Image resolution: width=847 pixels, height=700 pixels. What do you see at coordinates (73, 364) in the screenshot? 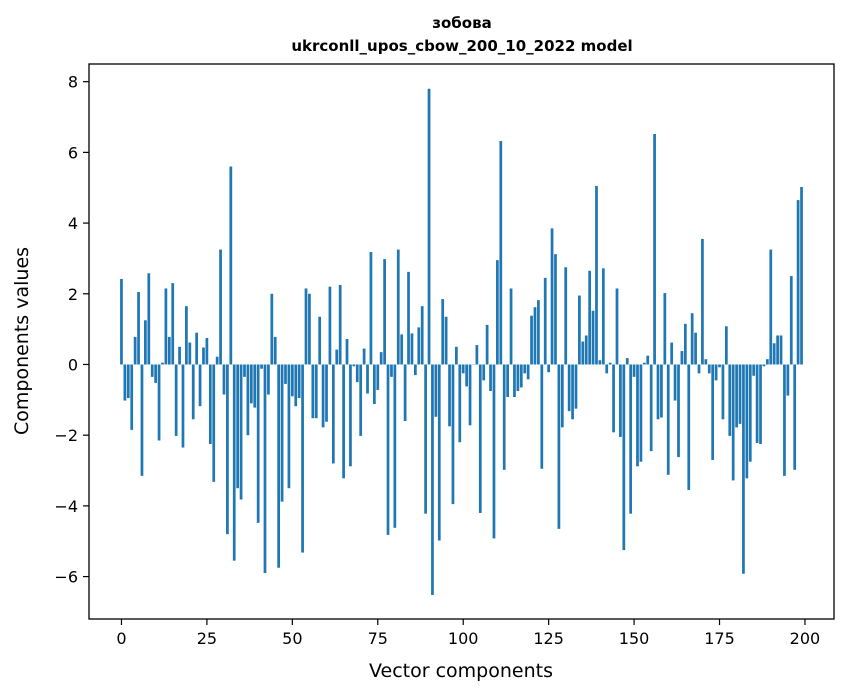
I see `y-tick-label: 0` at bounding box center [73, 364].